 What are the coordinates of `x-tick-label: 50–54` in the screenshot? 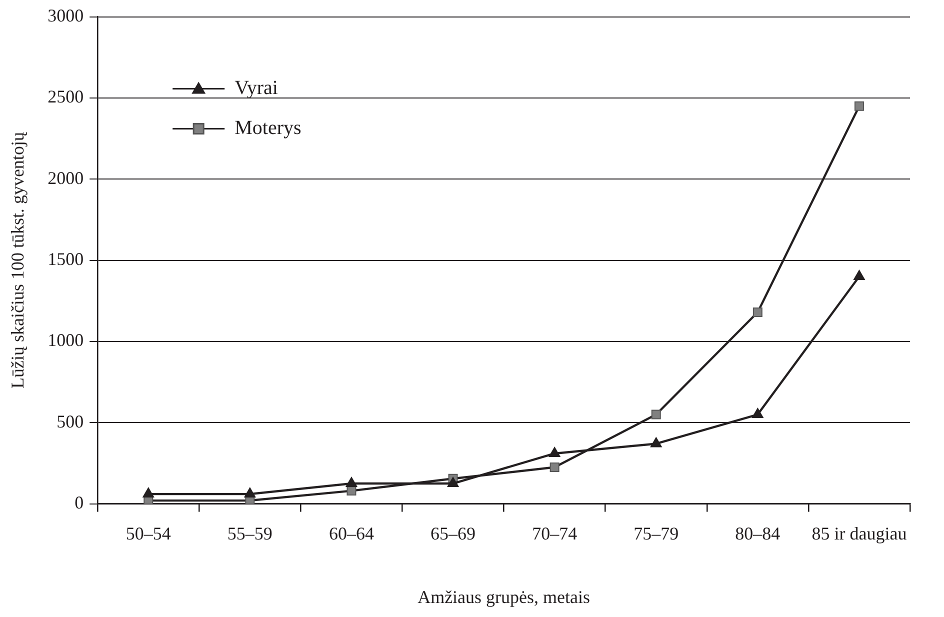 It's located at (148, 533).